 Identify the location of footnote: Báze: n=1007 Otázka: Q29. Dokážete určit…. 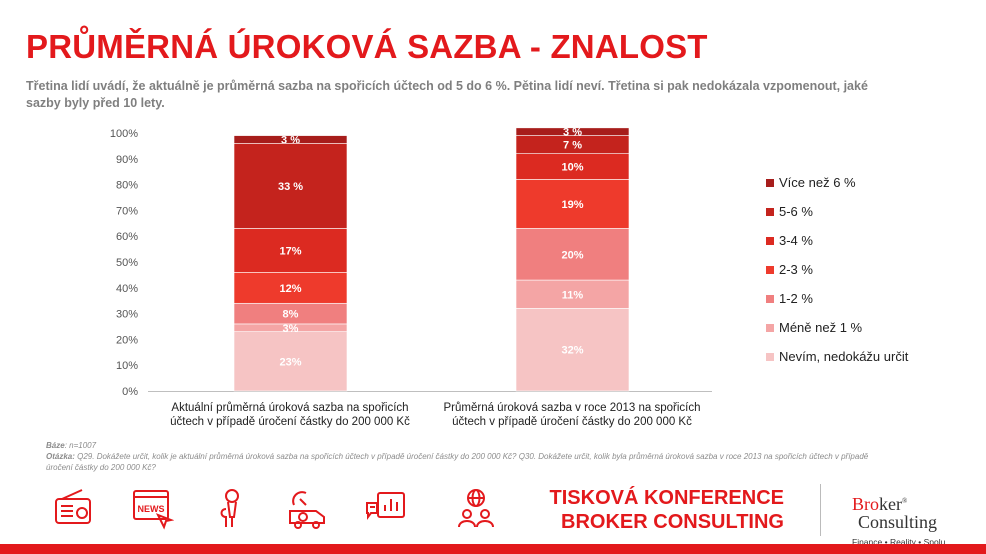
(466, 456).